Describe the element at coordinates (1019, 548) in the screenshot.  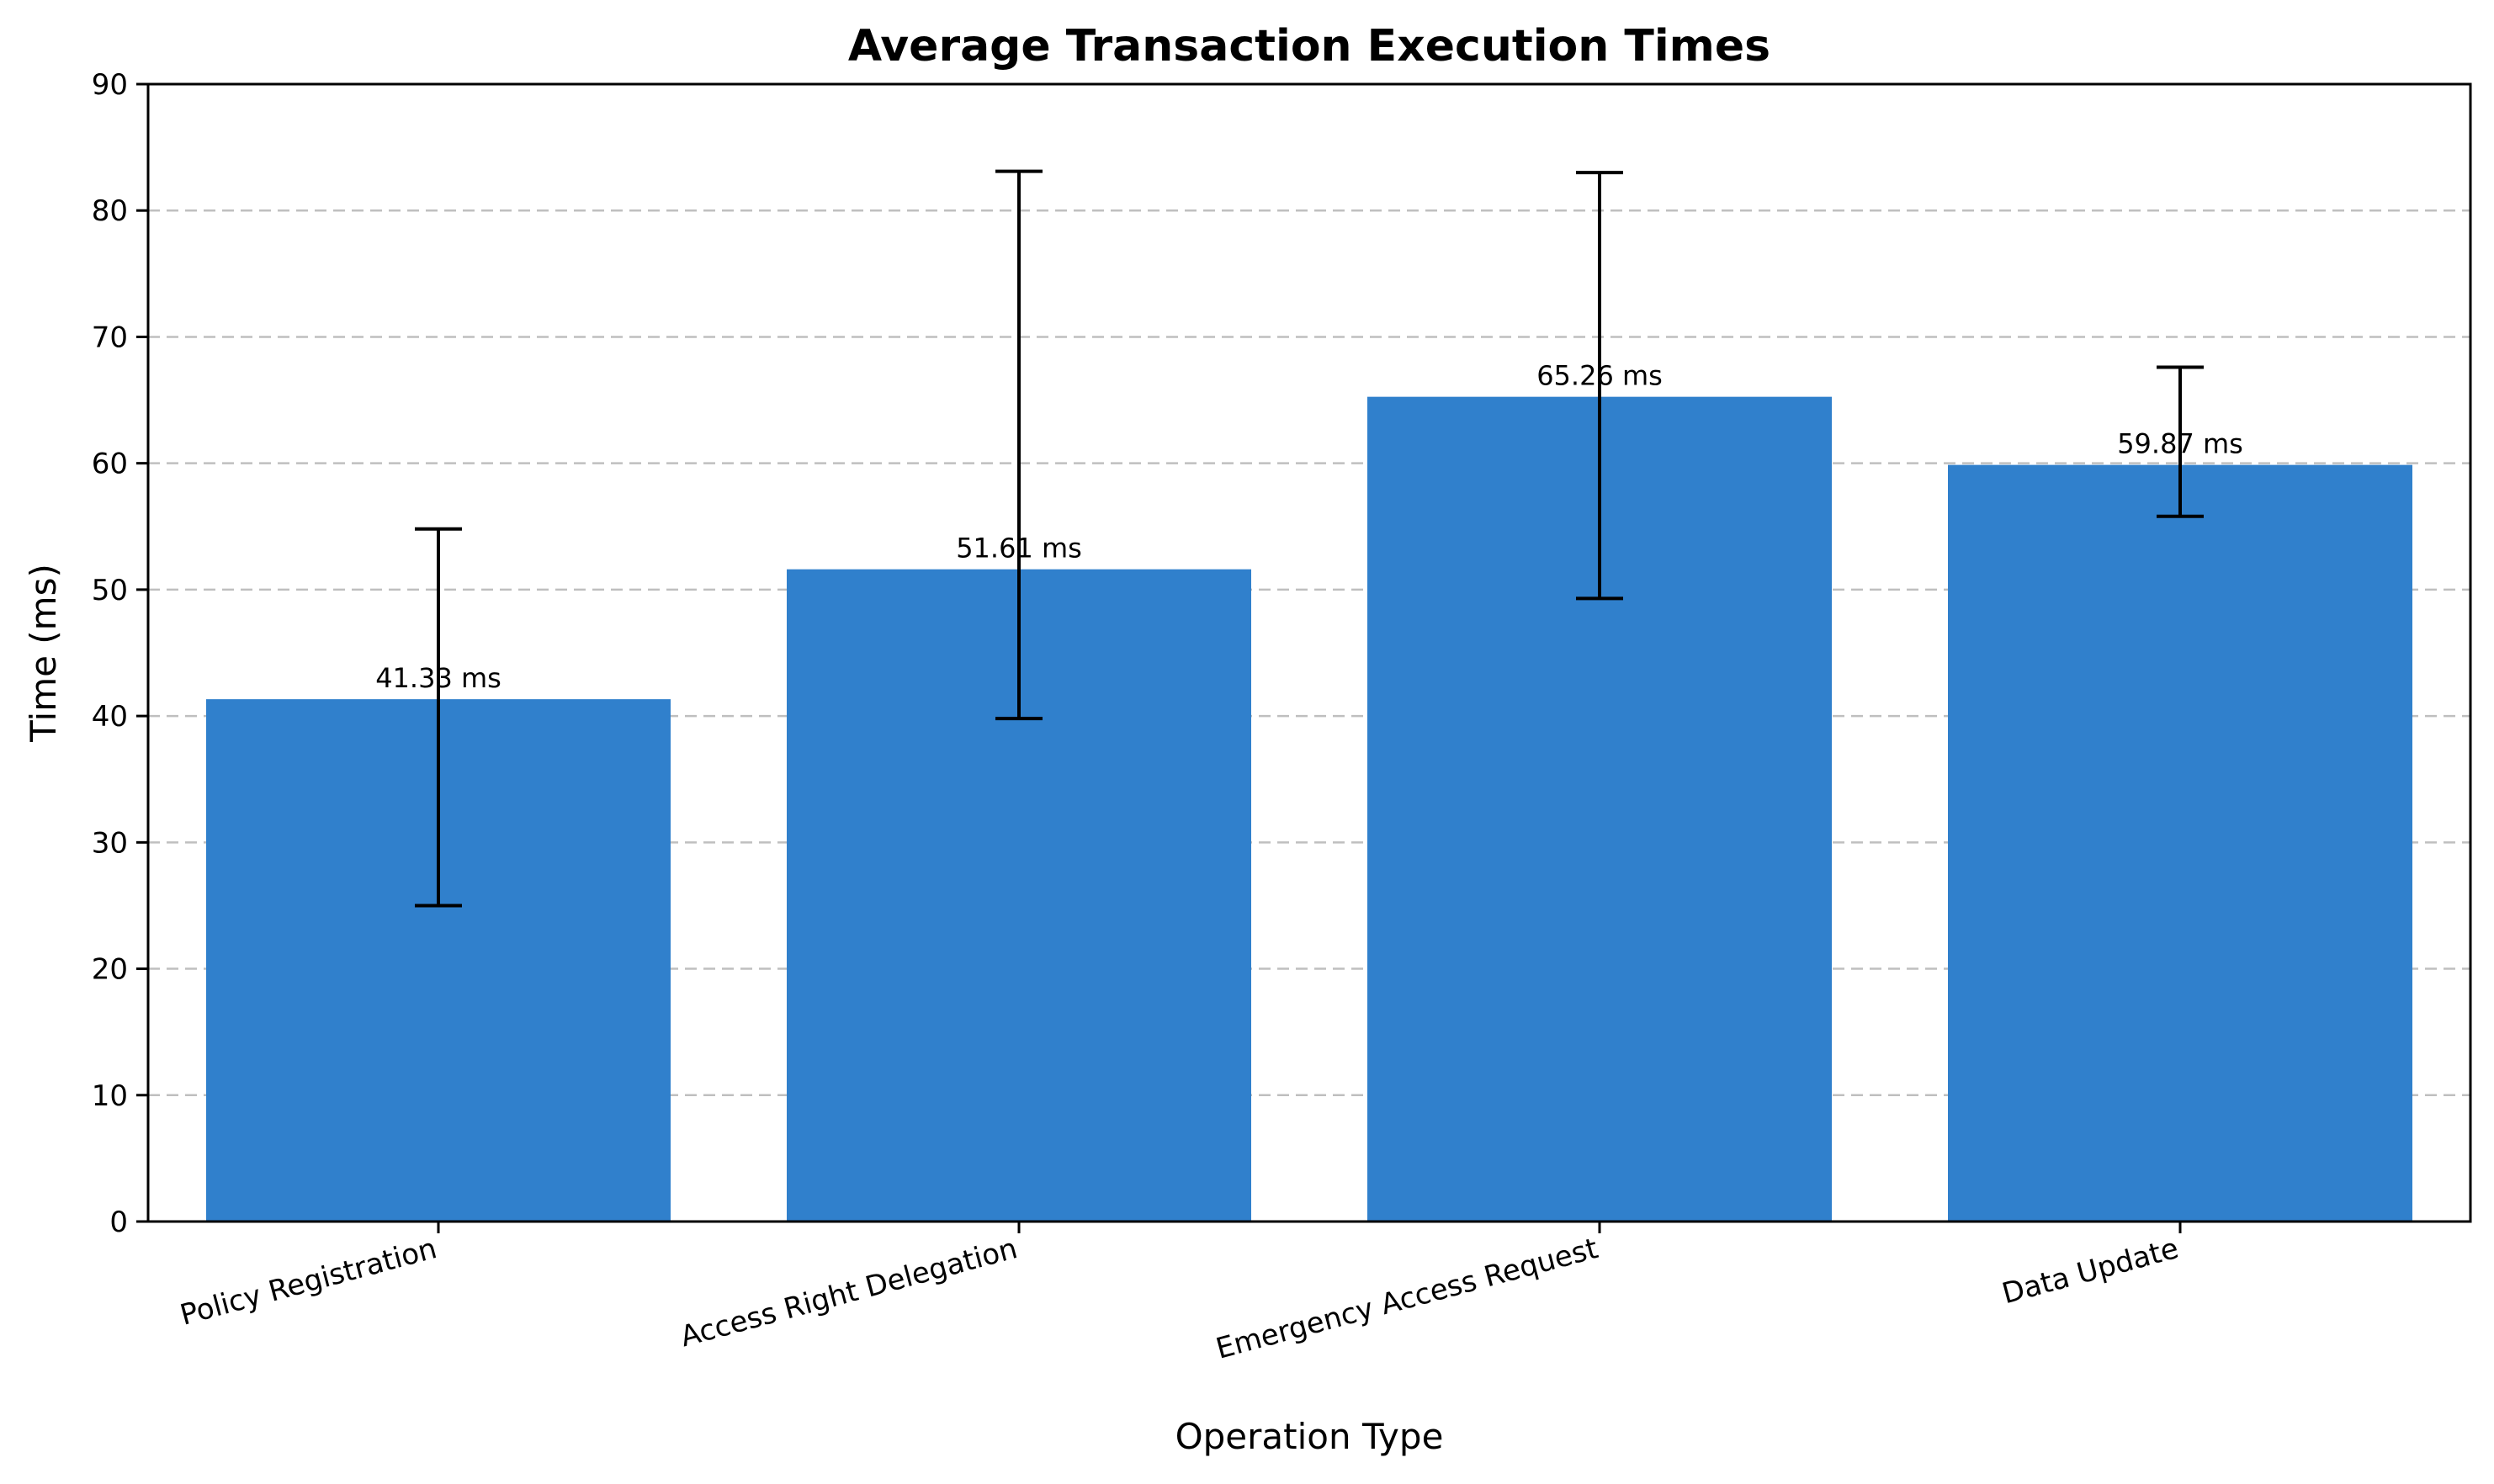
I see `data-label: 51.61 ms` at that location.